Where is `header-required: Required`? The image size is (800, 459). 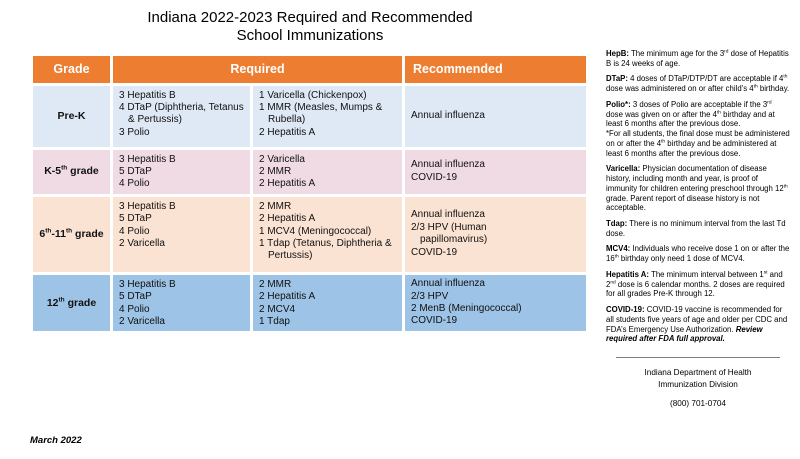
header-required: Required is located at coordinates (257, 69).